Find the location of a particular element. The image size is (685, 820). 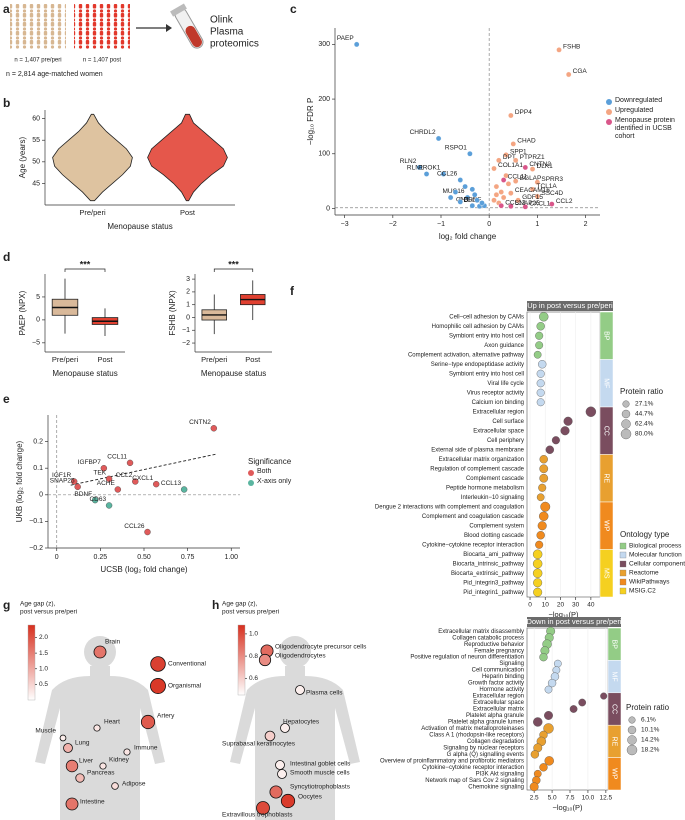

group-strip is located at coordinates (614, 774).